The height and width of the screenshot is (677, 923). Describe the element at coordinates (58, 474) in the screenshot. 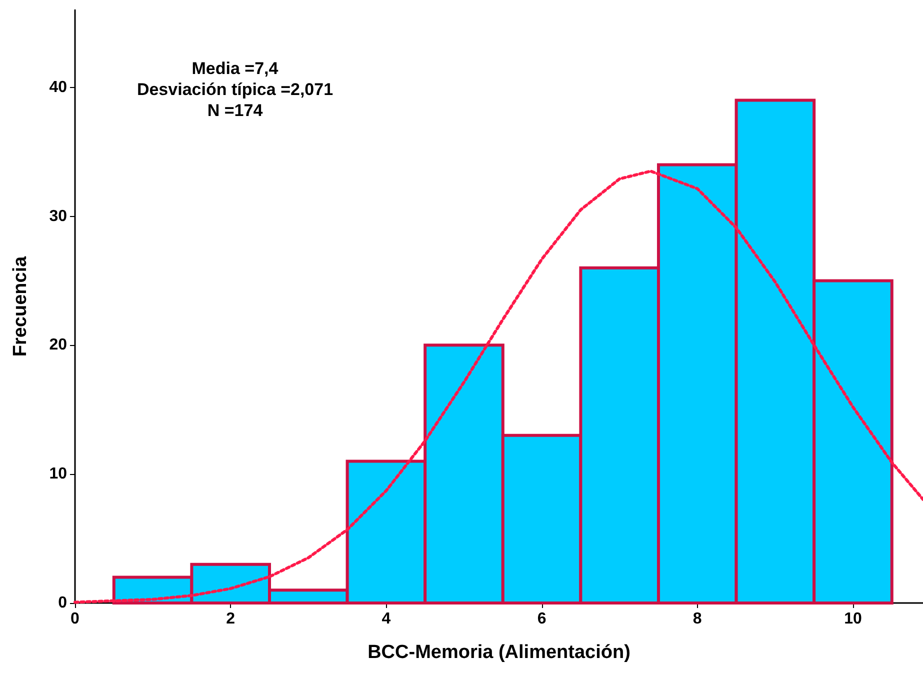

I see `y-tick-label: 10` at that location.